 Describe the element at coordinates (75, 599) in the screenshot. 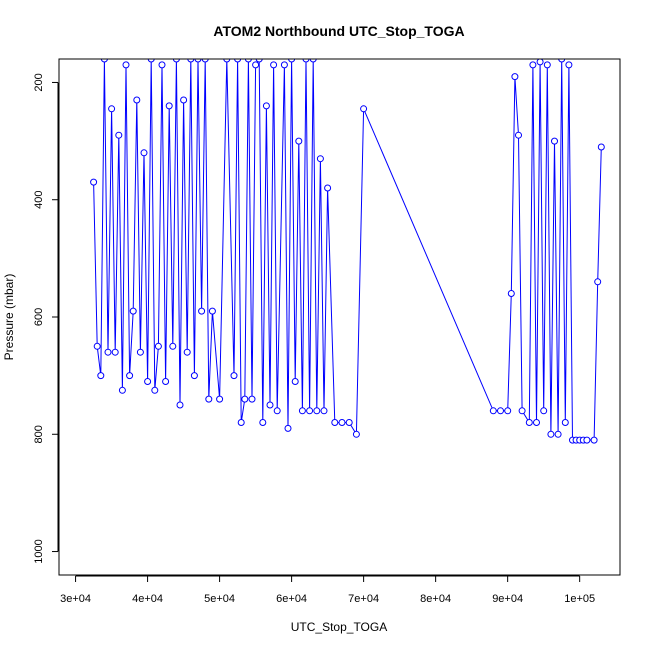

I see `x-tick-label: 3e+04` at that location.